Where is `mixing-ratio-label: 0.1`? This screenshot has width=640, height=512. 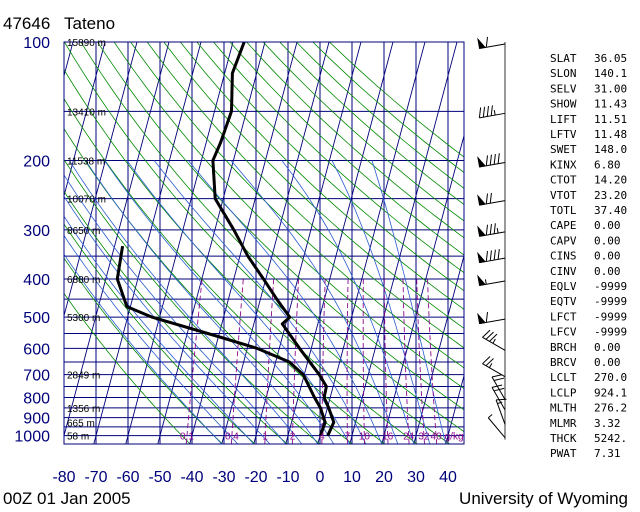 mixing-ratio-label: 0.1 is located at coordinates (187, 437).